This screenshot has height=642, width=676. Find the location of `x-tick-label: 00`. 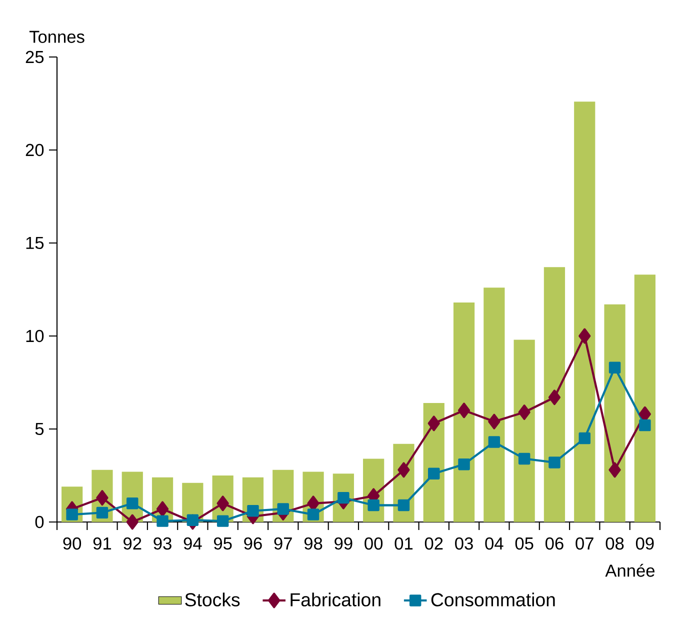

x-tick-label: 00 is located at coordinates (373, 543).